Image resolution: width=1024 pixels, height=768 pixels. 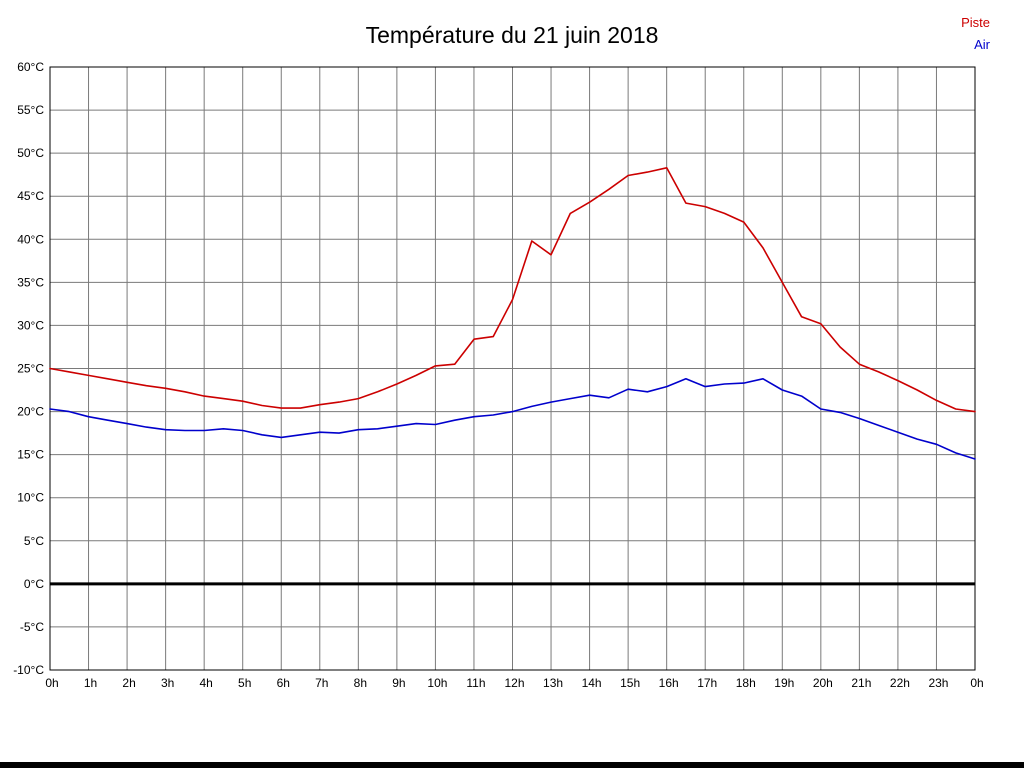 I want to click on bottom-border-bar, so click(x=512, y=765).